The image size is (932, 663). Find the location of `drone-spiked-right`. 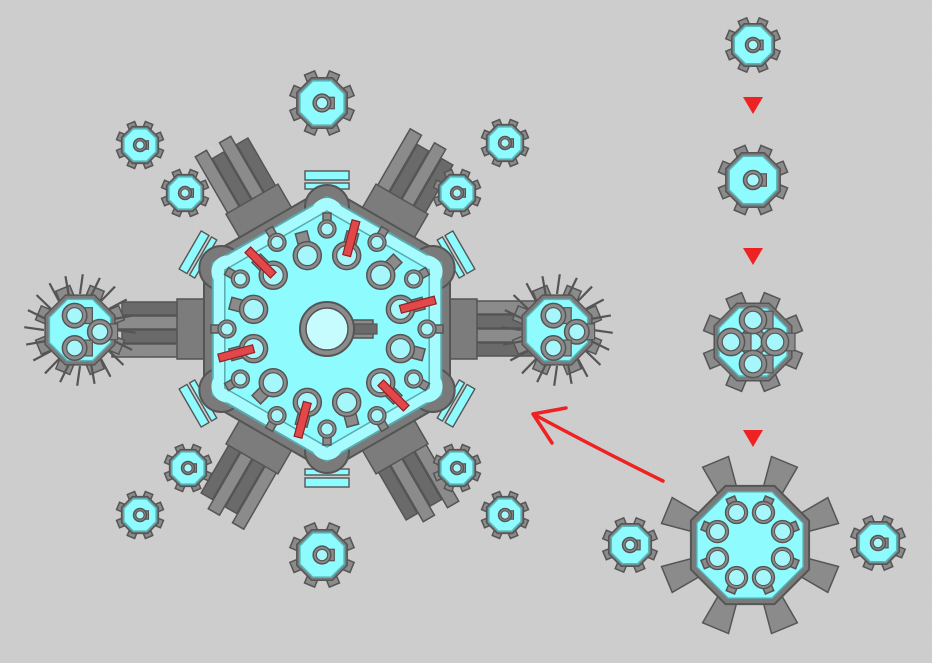

drone-spiked-right is located at coordinates (557, 330).